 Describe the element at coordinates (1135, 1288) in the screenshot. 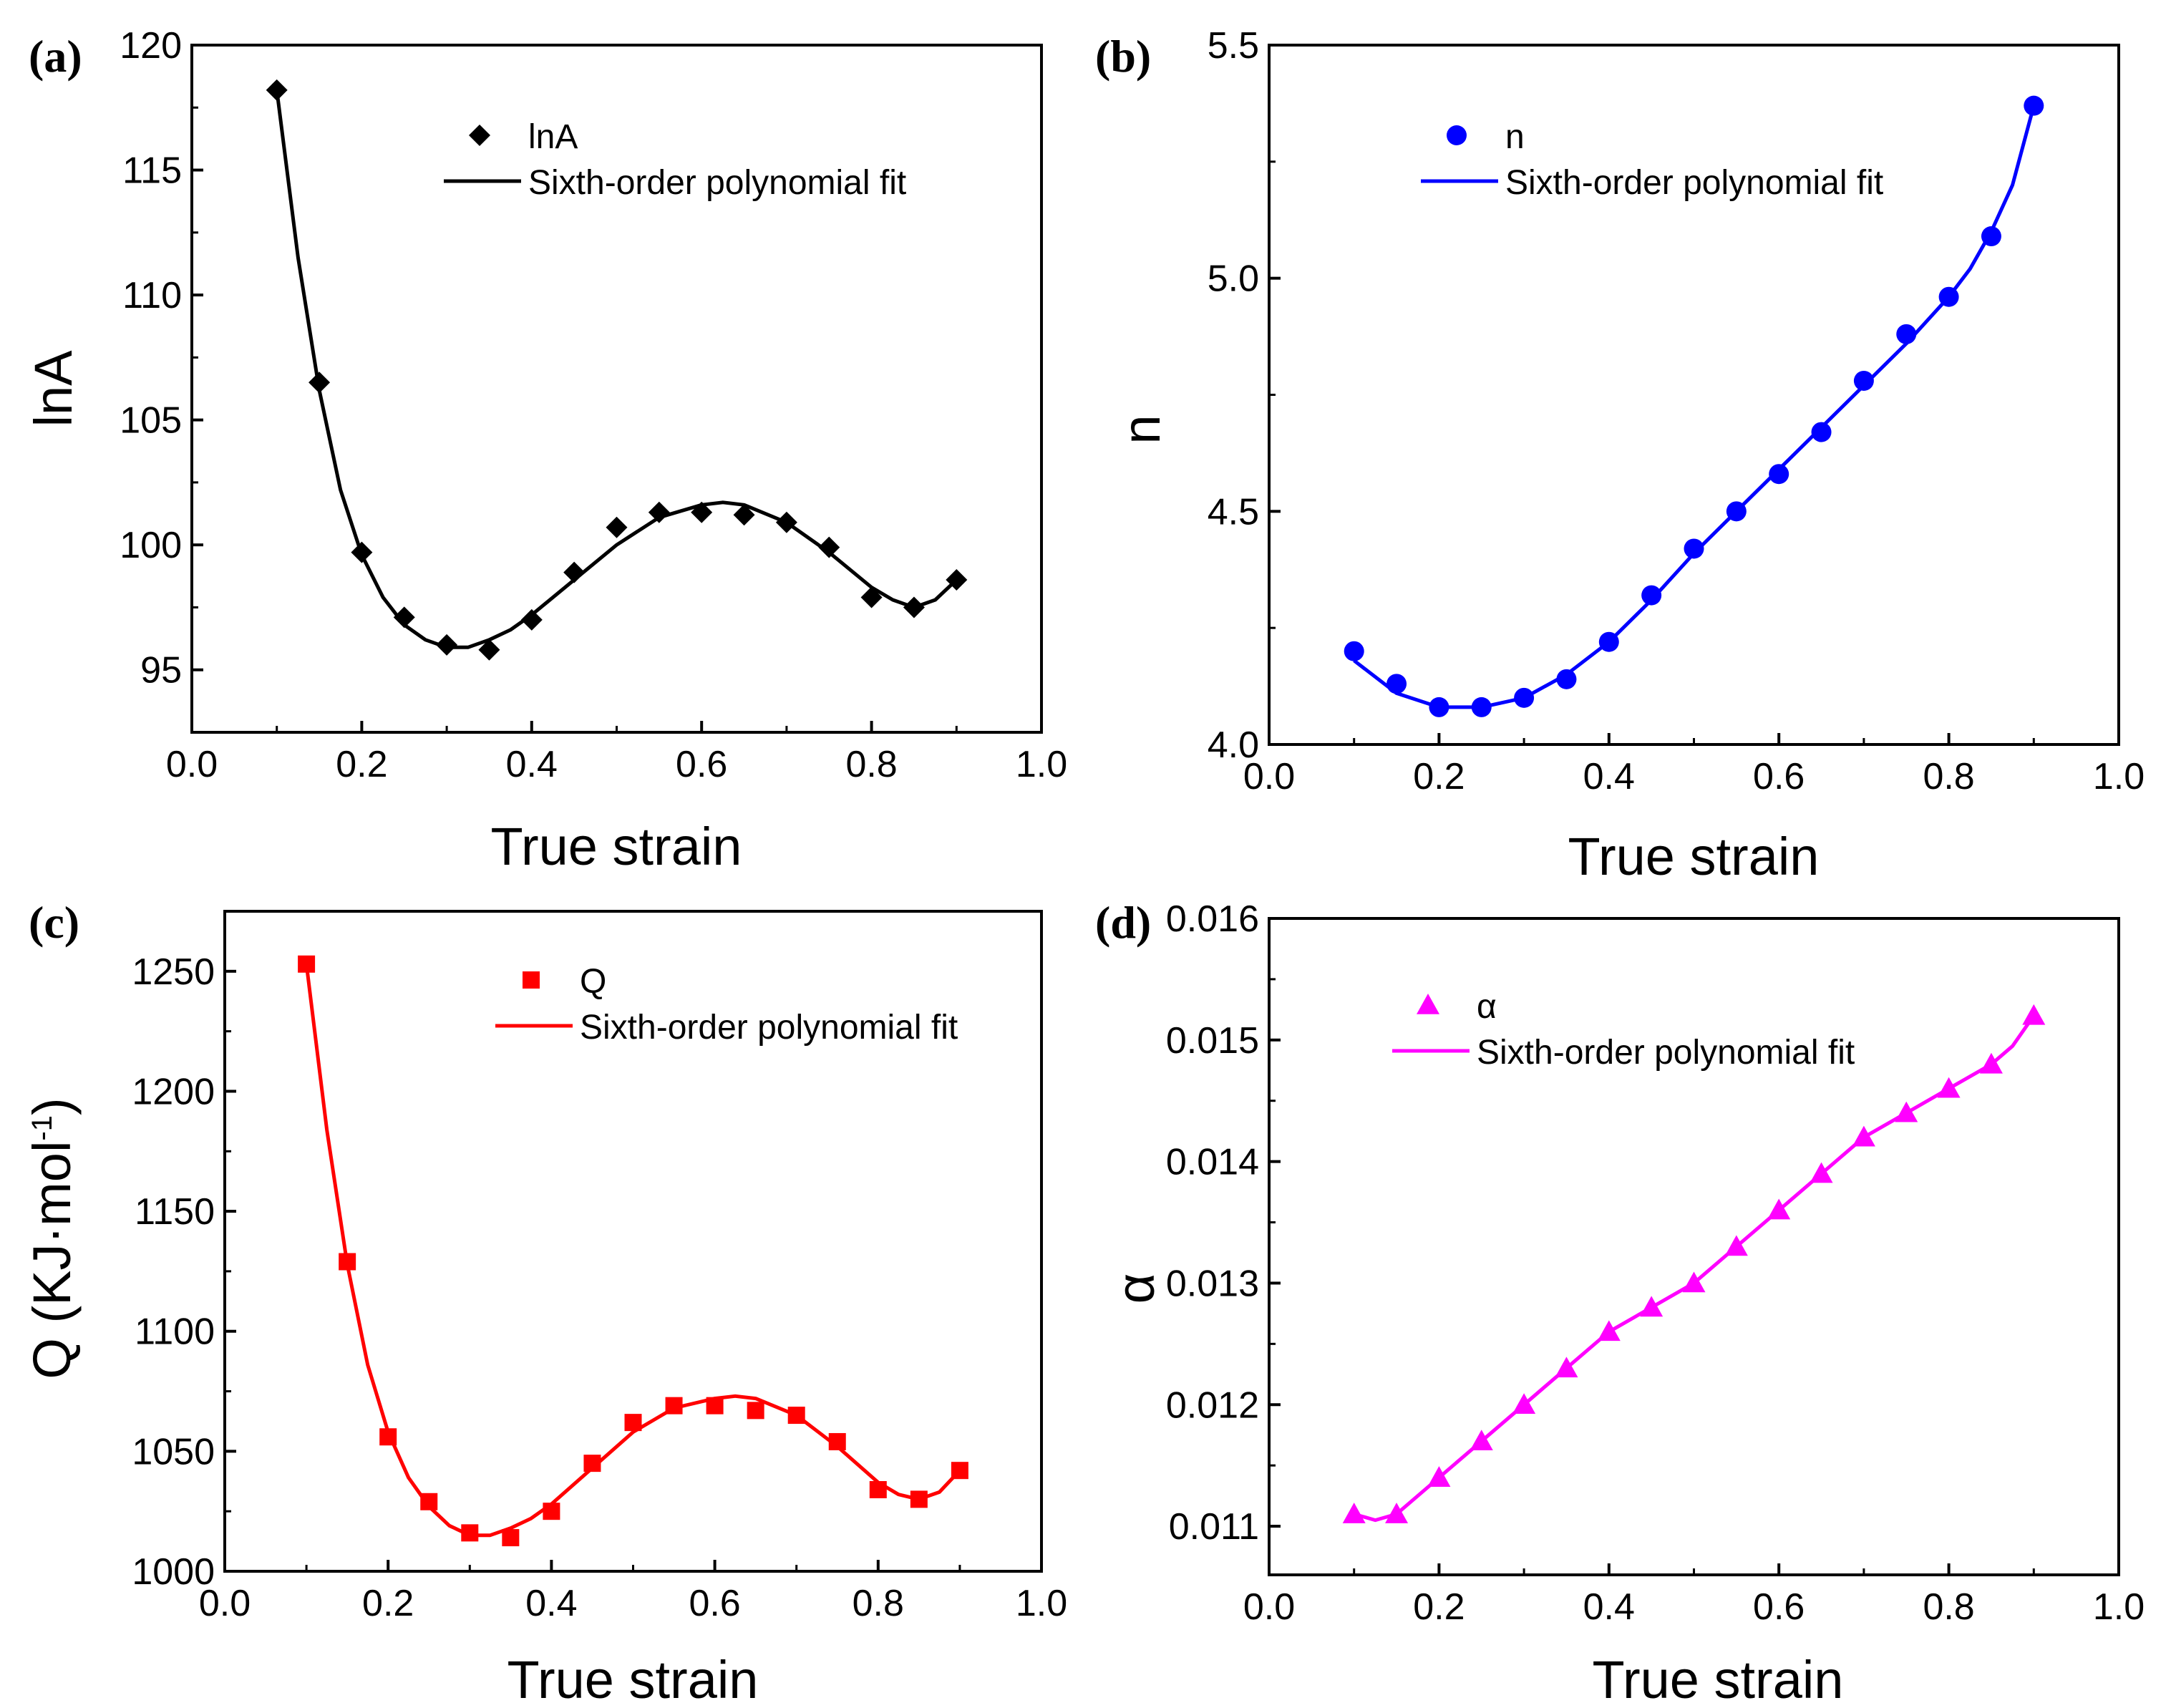

I see `y-axis-label: α` at that location.